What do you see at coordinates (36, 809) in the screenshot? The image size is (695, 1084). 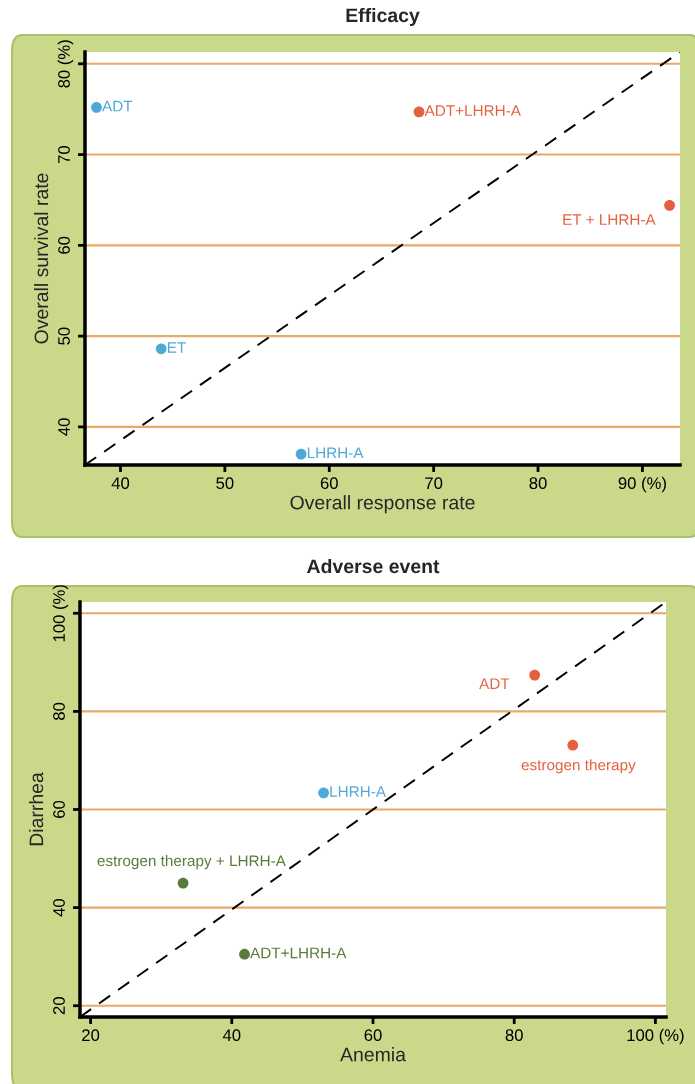 I see `y-axis-title: Diarrhea` at bounding box center [36, 809].